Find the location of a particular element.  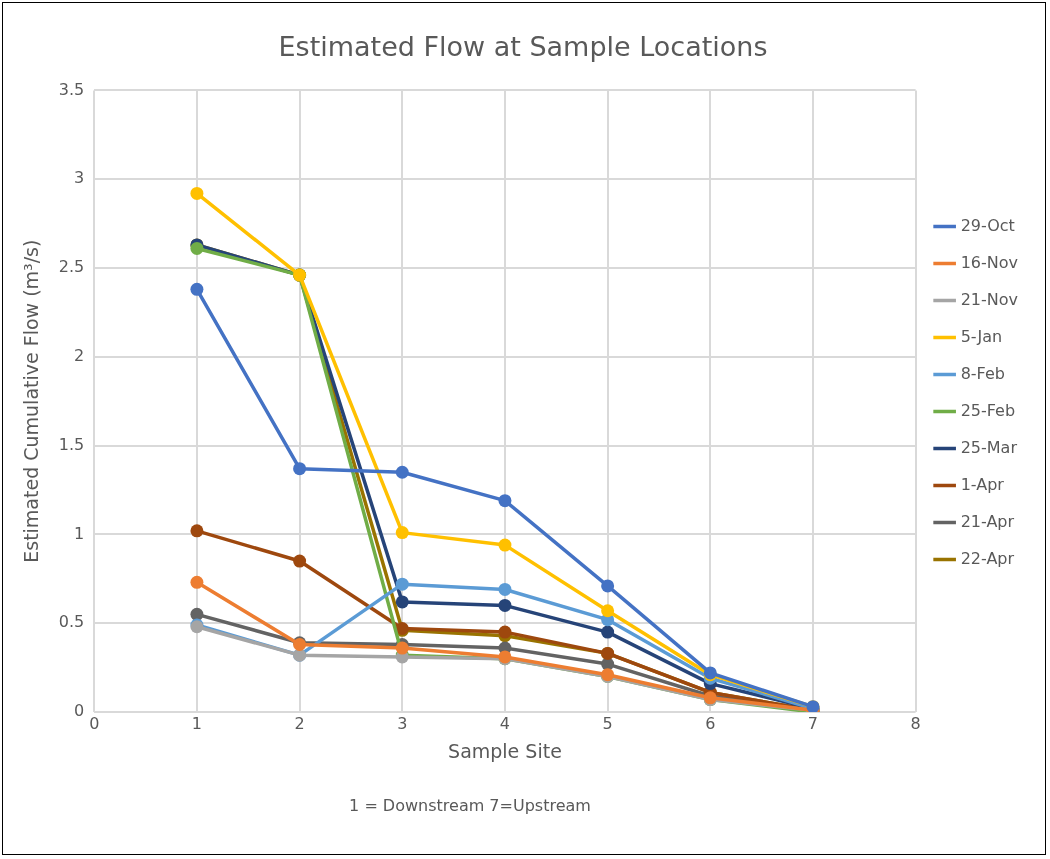

y-axis-title: Estimated Cumulative Flow (m³/s) is located at coordinates (31, 401).